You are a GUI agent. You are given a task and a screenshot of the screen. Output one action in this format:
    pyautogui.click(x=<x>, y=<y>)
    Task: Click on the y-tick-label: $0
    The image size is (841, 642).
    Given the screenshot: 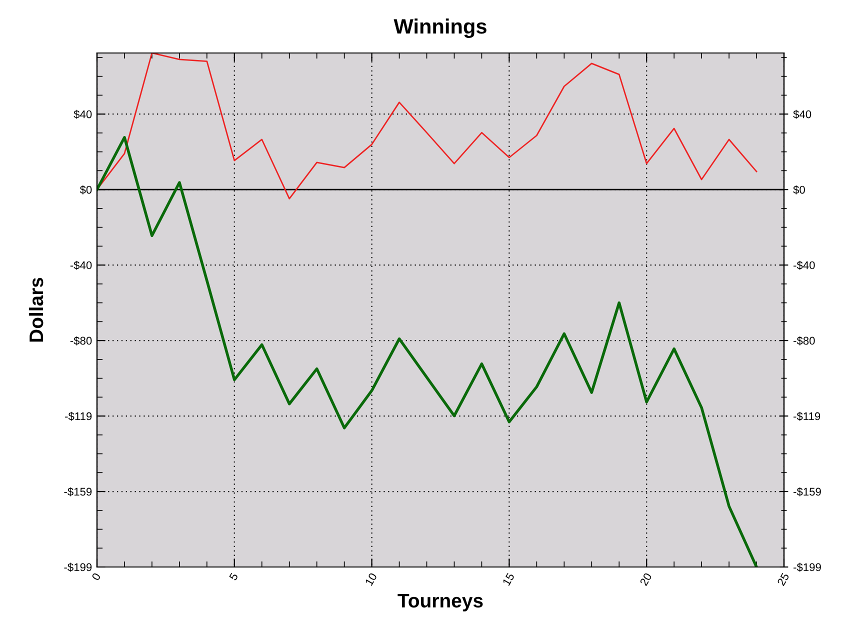 What is the action you would take?
    pyautogui.click(x=86, y=189)
    